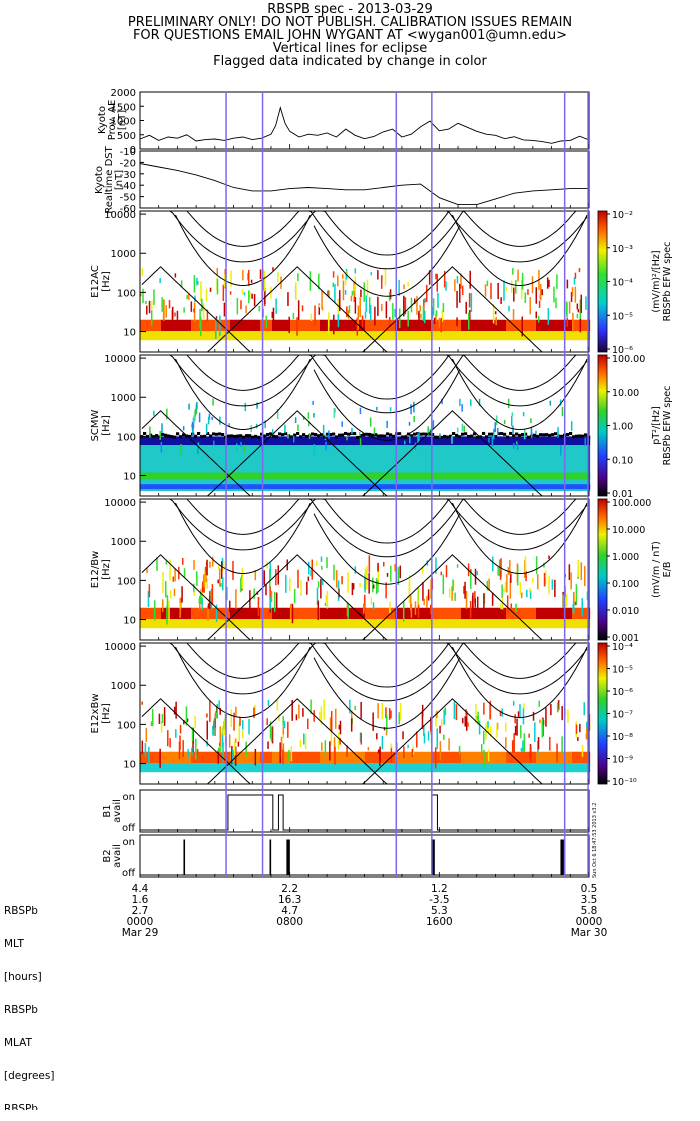 This screenshot has height=1121, width=700. I want to click on e12bw-curve, so click(387, 521).